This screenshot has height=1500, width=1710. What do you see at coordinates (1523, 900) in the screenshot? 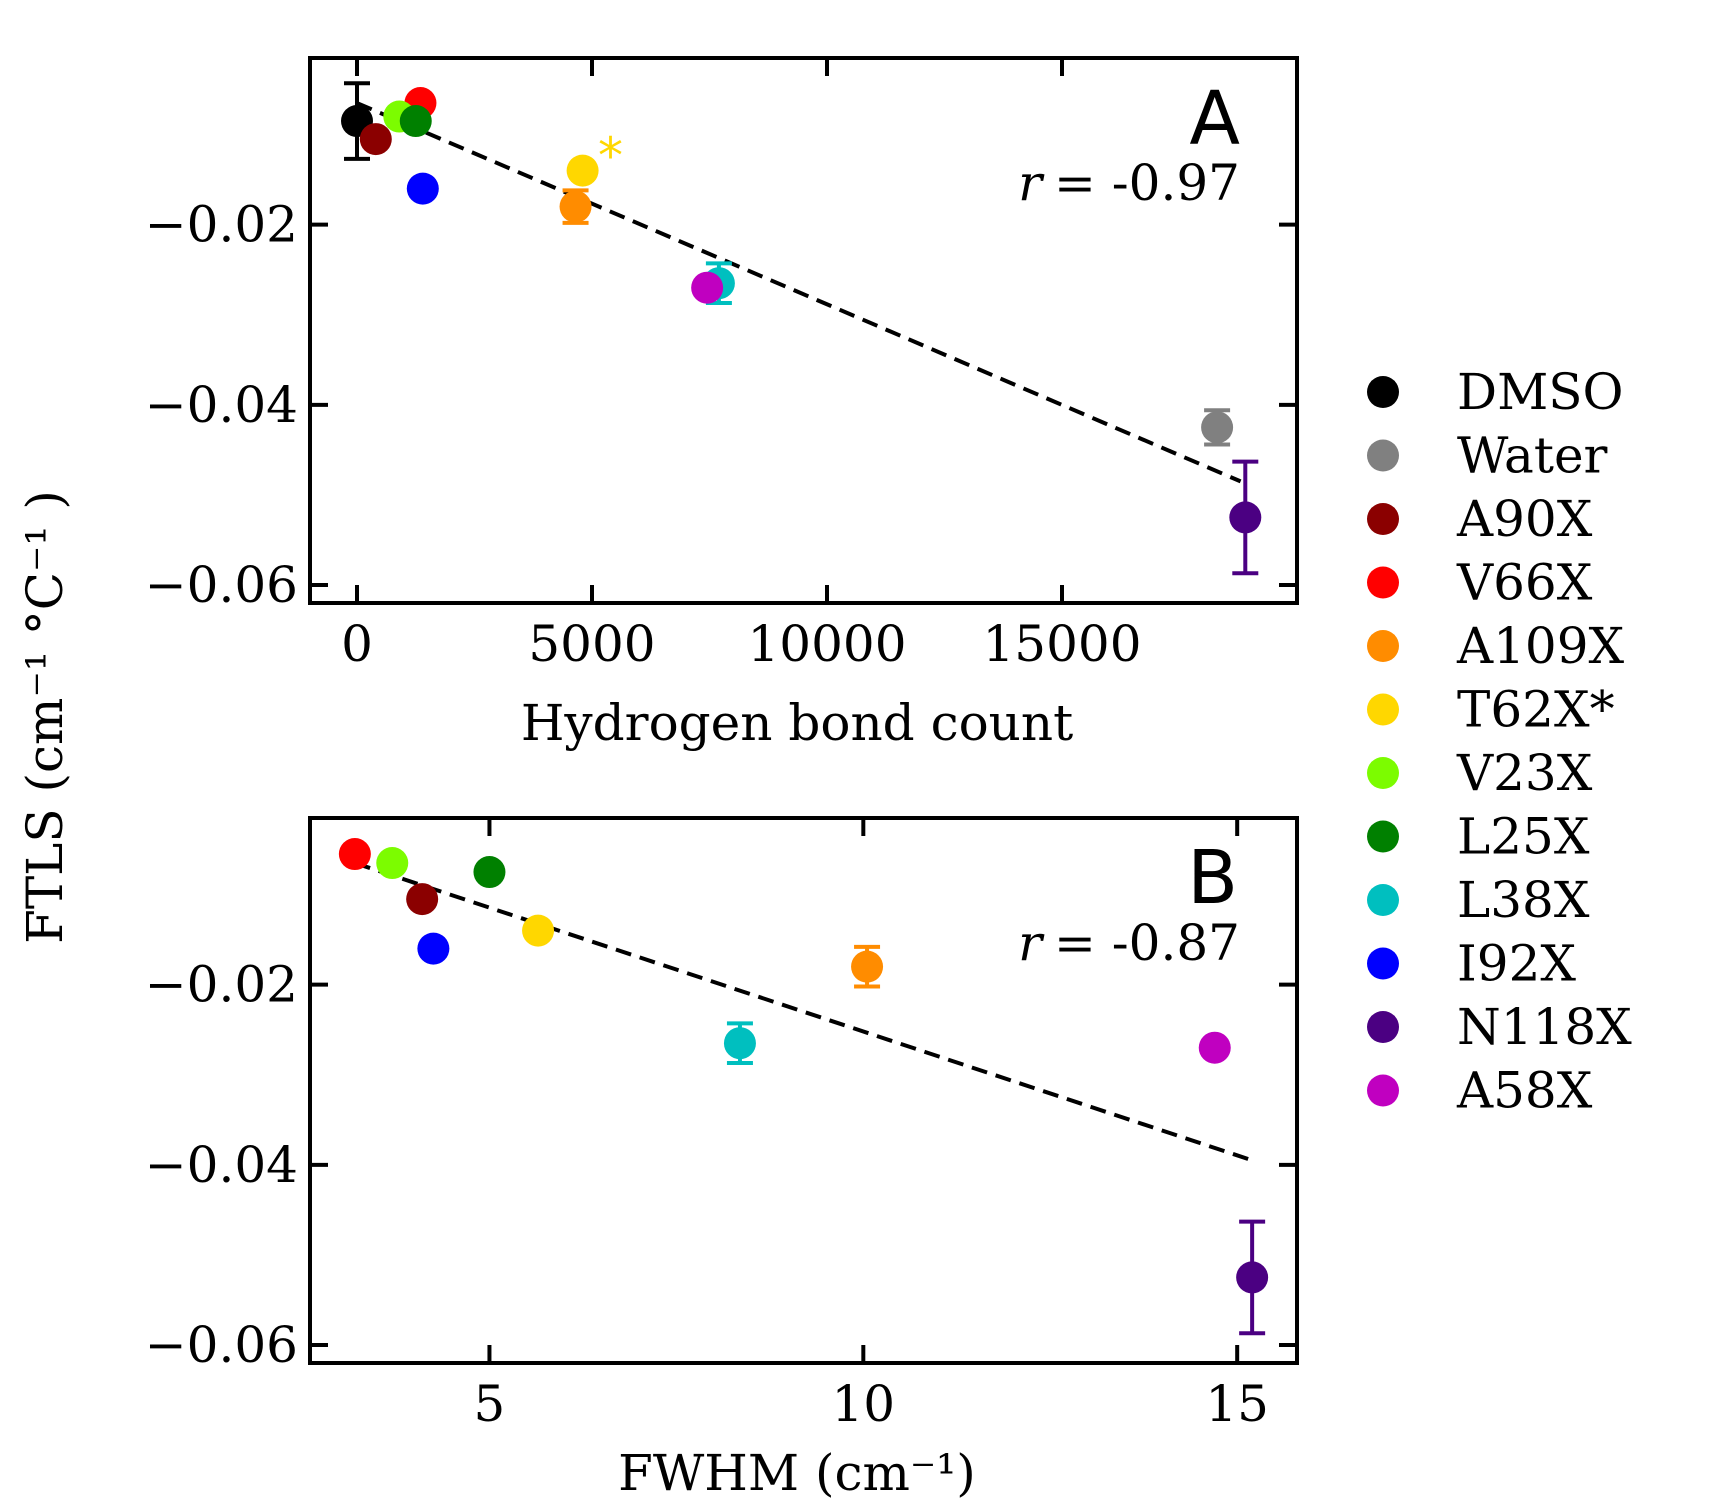
I see `legend-label-l38x: L38X` at bounding box center [1523, 900].